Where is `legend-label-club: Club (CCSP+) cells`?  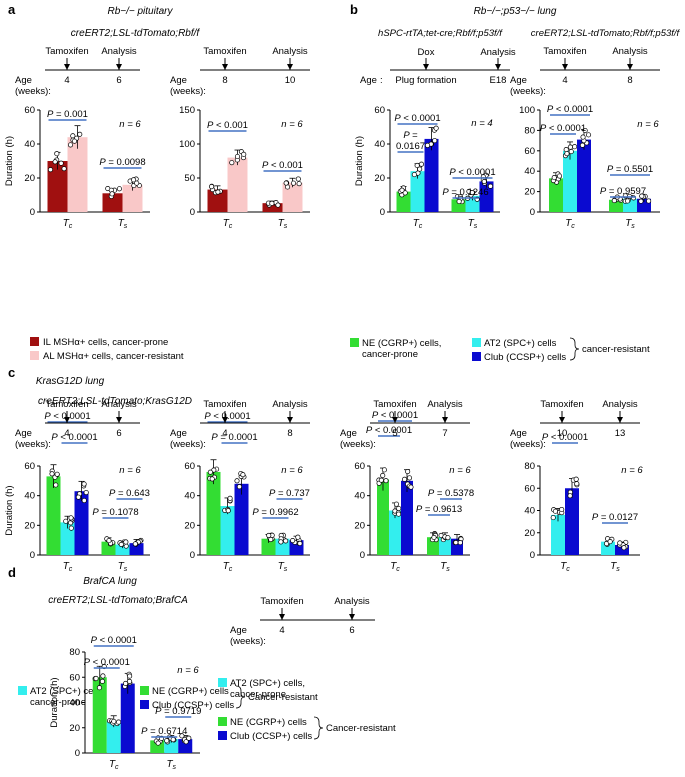
legend-label-club: Club (CCSP+) cells is located at coordinates (525, 357).